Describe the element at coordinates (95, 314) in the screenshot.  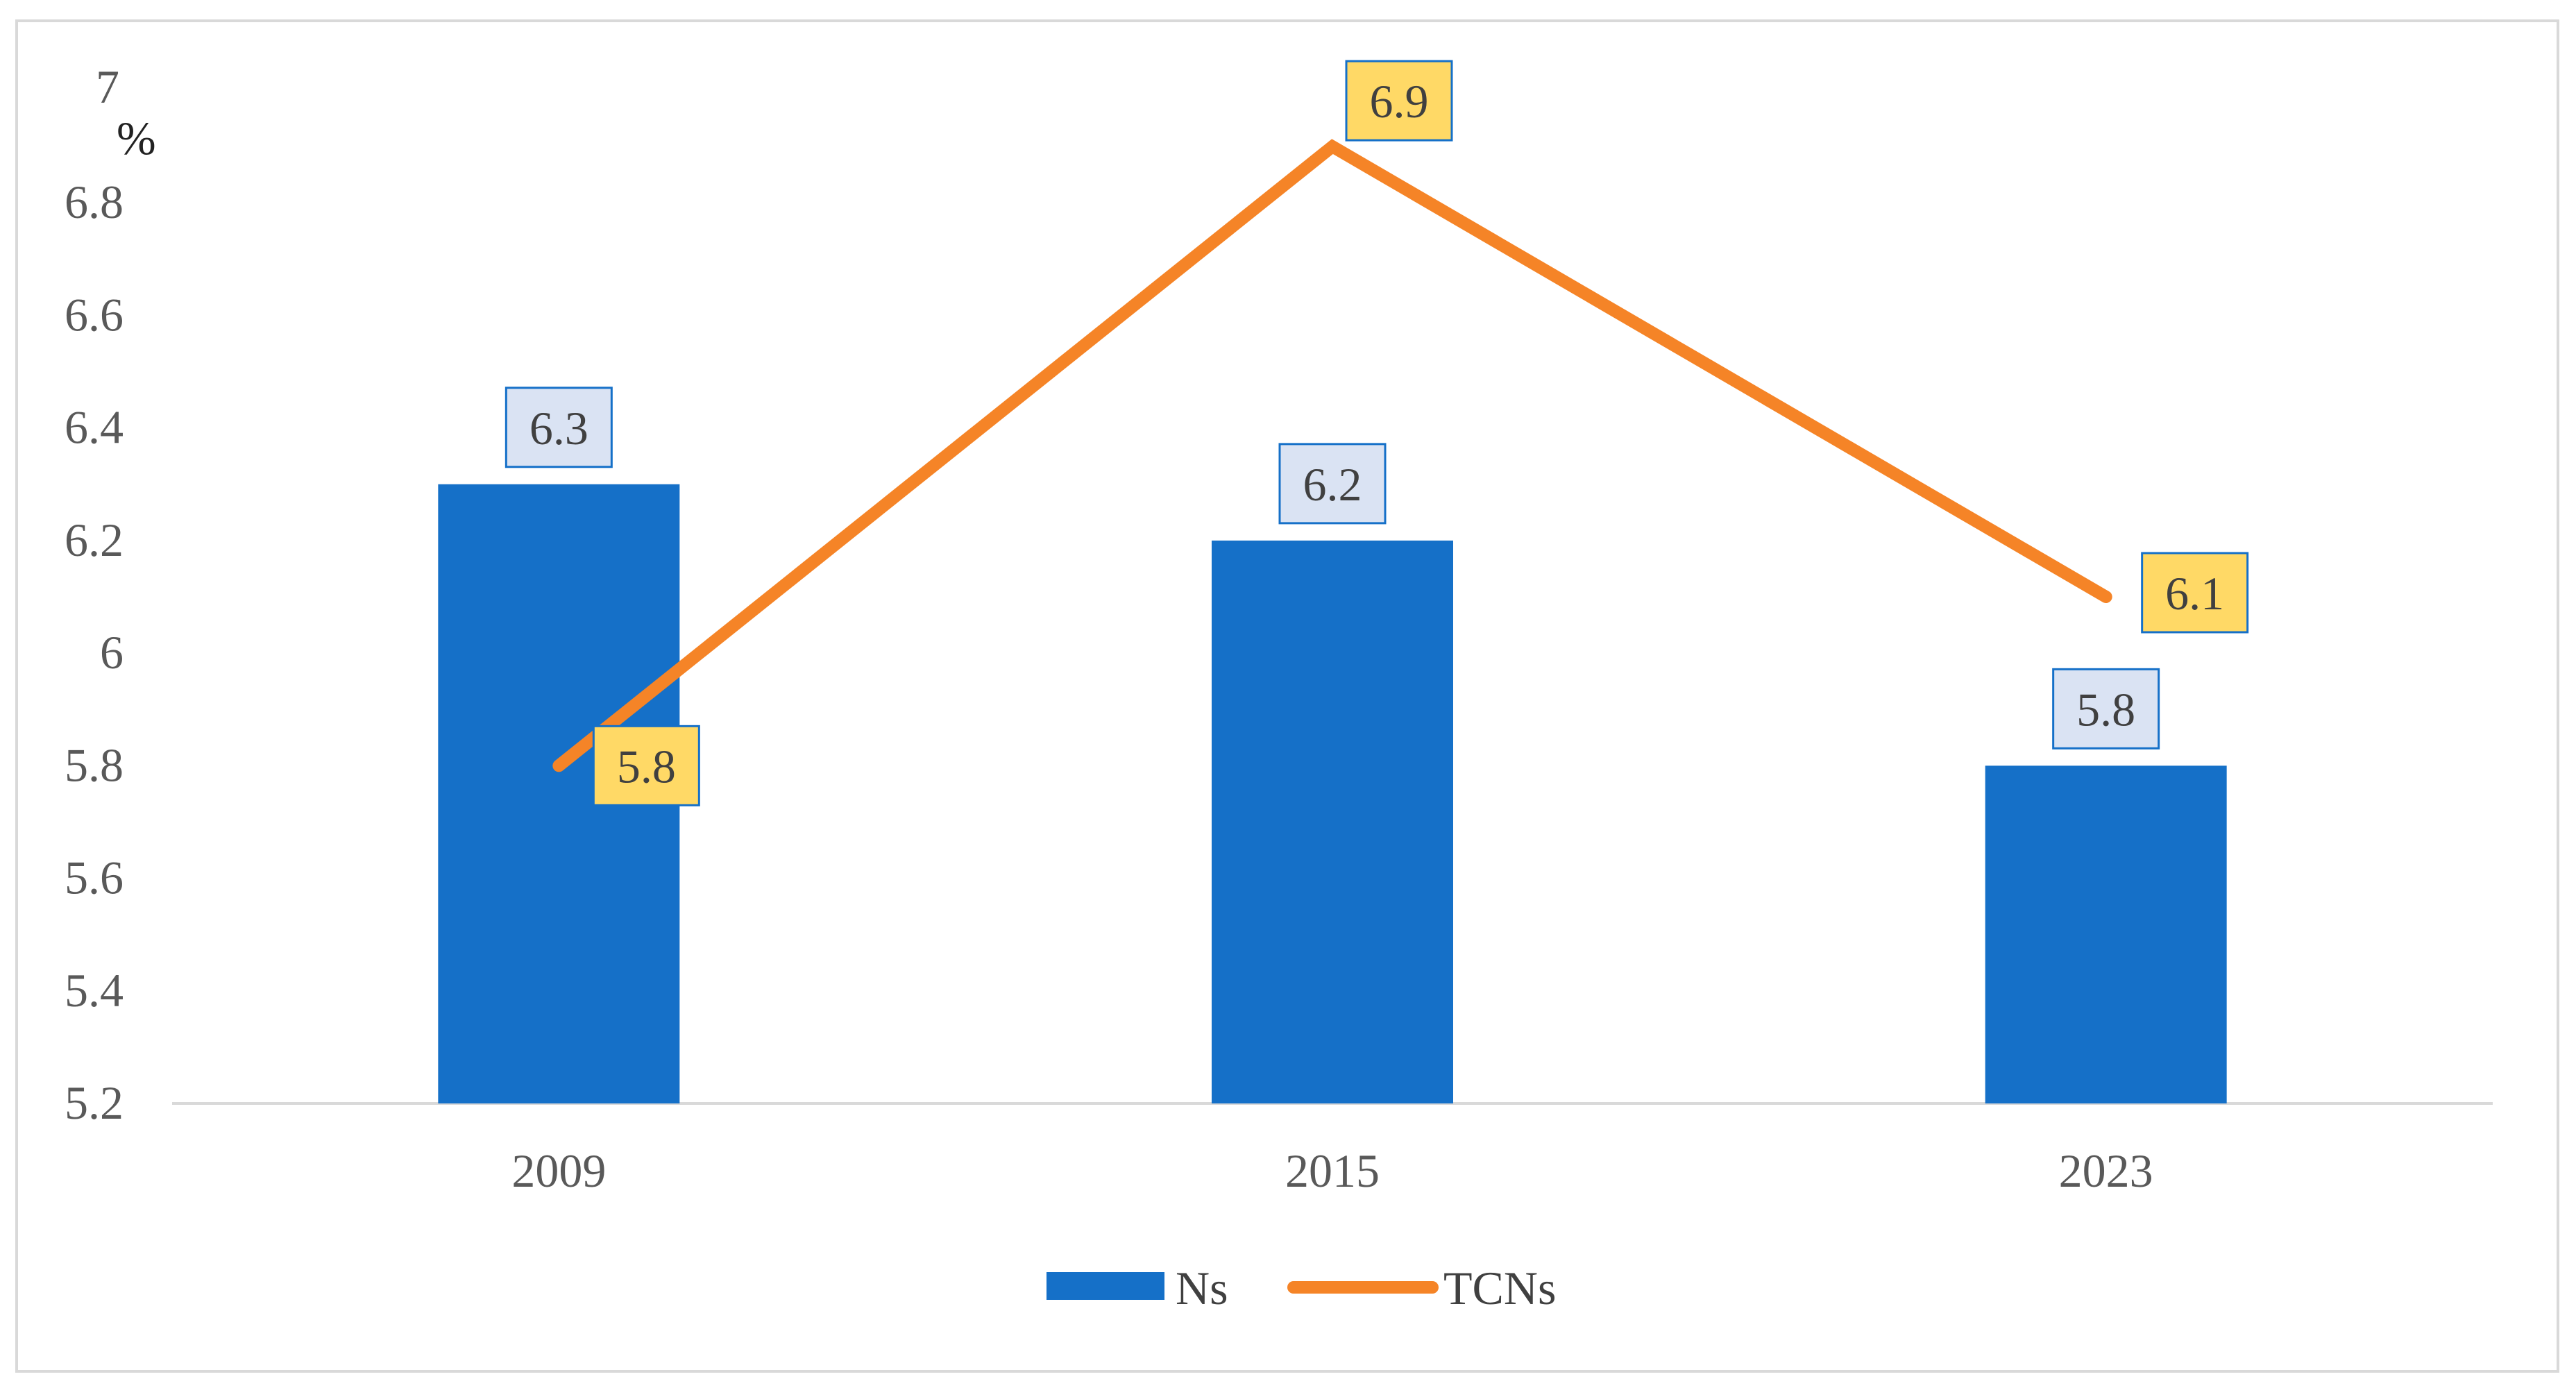
I see `y-tick-label: 6.6` at that location.